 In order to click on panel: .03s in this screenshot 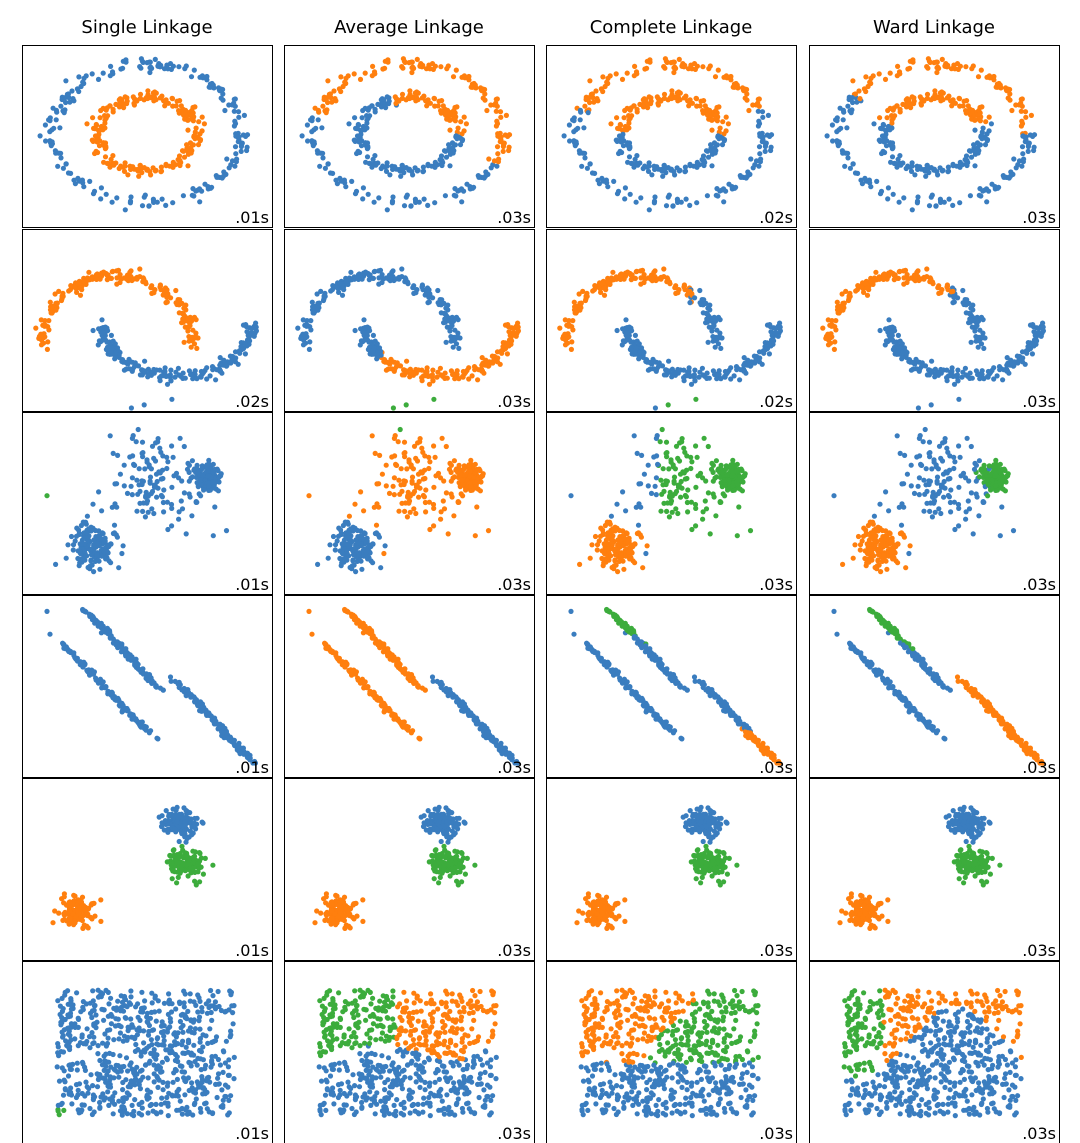, I will do `click(934, 495)`.